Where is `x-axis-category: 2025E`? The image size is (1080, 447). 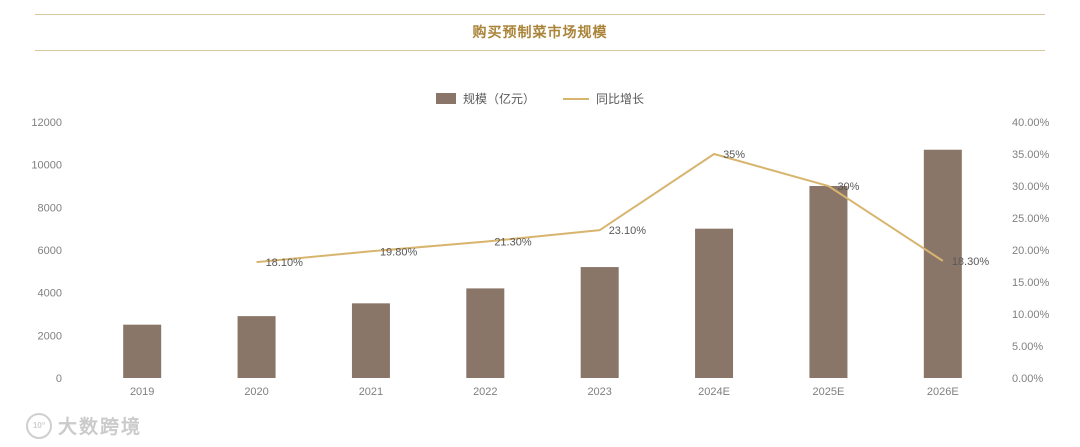 x-axis-category: 2025E is located at coordinates (829, 392).